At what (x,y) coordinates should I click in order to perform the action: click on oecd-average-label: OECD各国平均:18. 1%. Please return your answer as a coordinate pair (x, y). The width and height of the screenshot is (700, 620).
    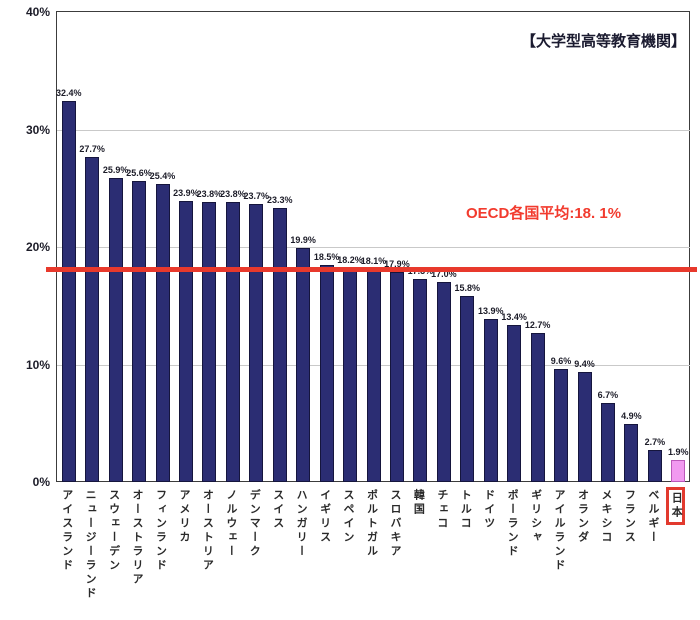
    Looking at the image, I should click on (544, 213).